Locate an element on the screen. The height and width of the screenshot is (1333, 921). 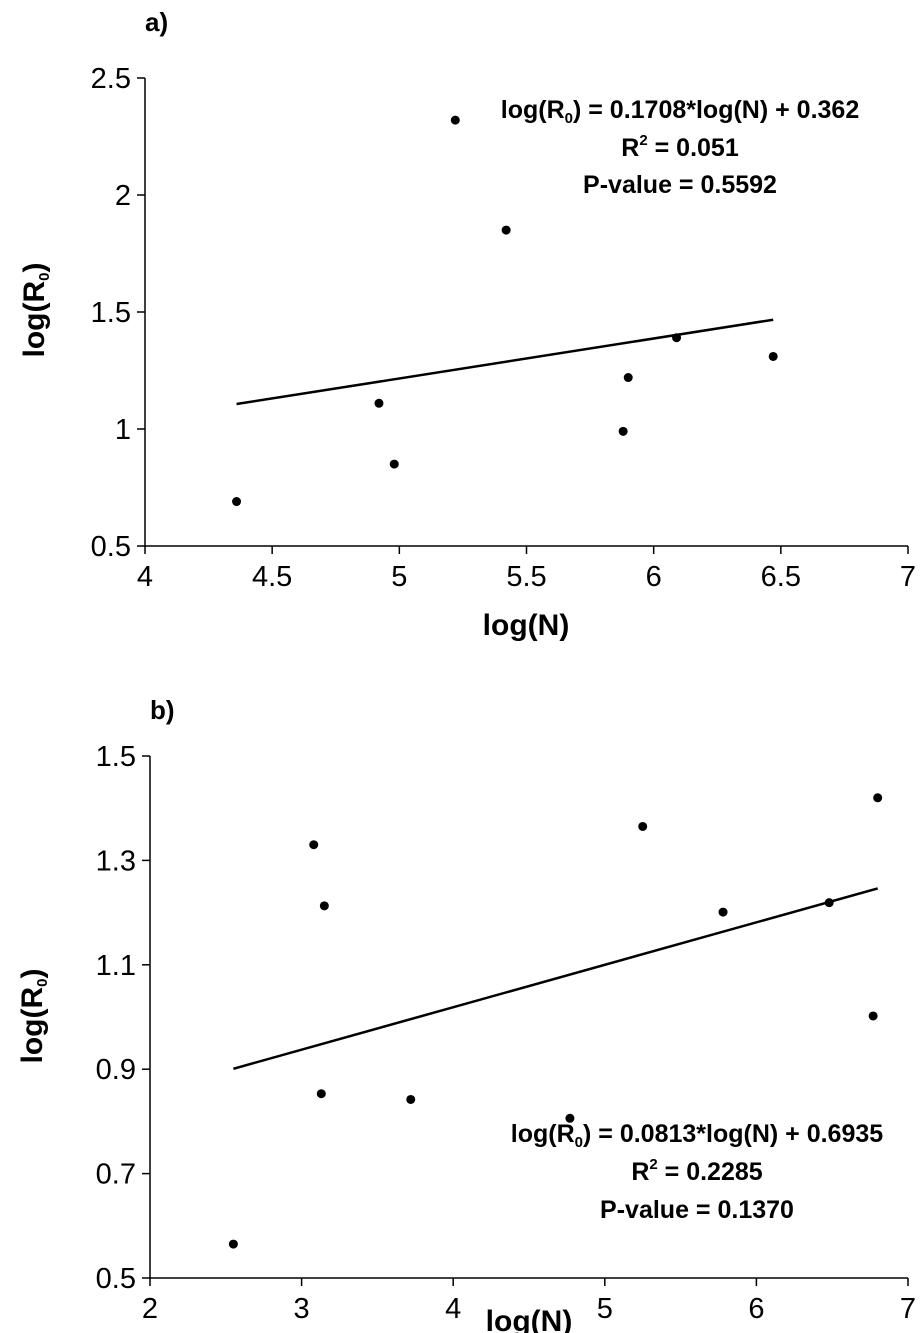
x-tick-label: 3 is located at coordinates (302, 1309).